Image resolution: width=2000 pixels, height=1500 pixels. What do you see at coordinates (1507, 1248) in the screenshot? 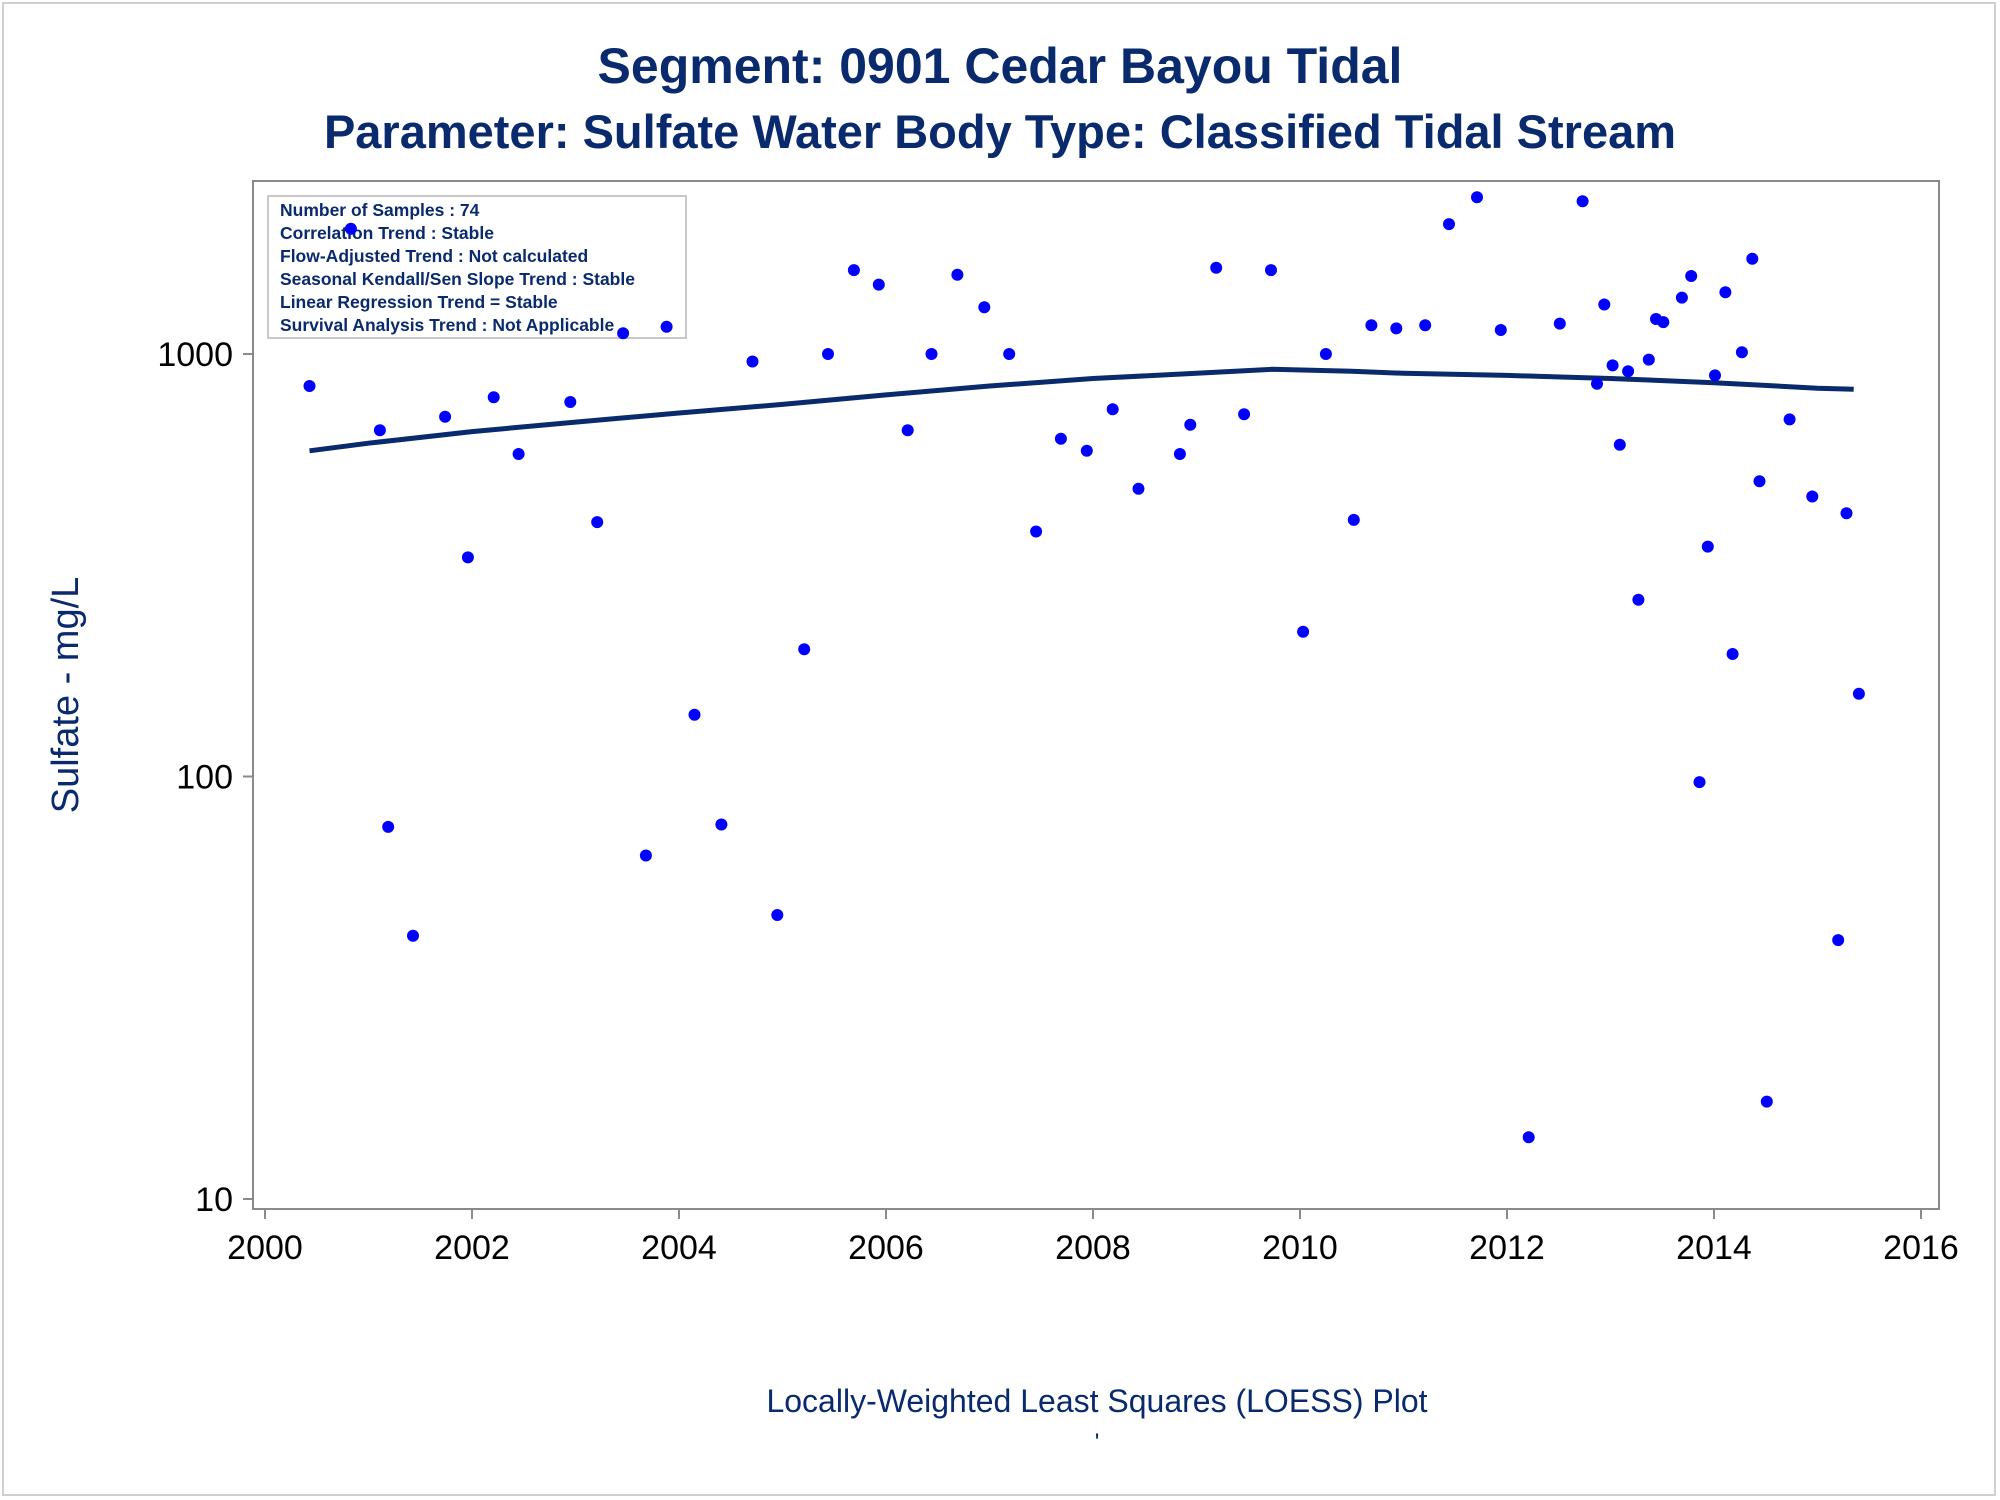
I see `x-tick-label: 2012` at bounding box center [1507, 1248].